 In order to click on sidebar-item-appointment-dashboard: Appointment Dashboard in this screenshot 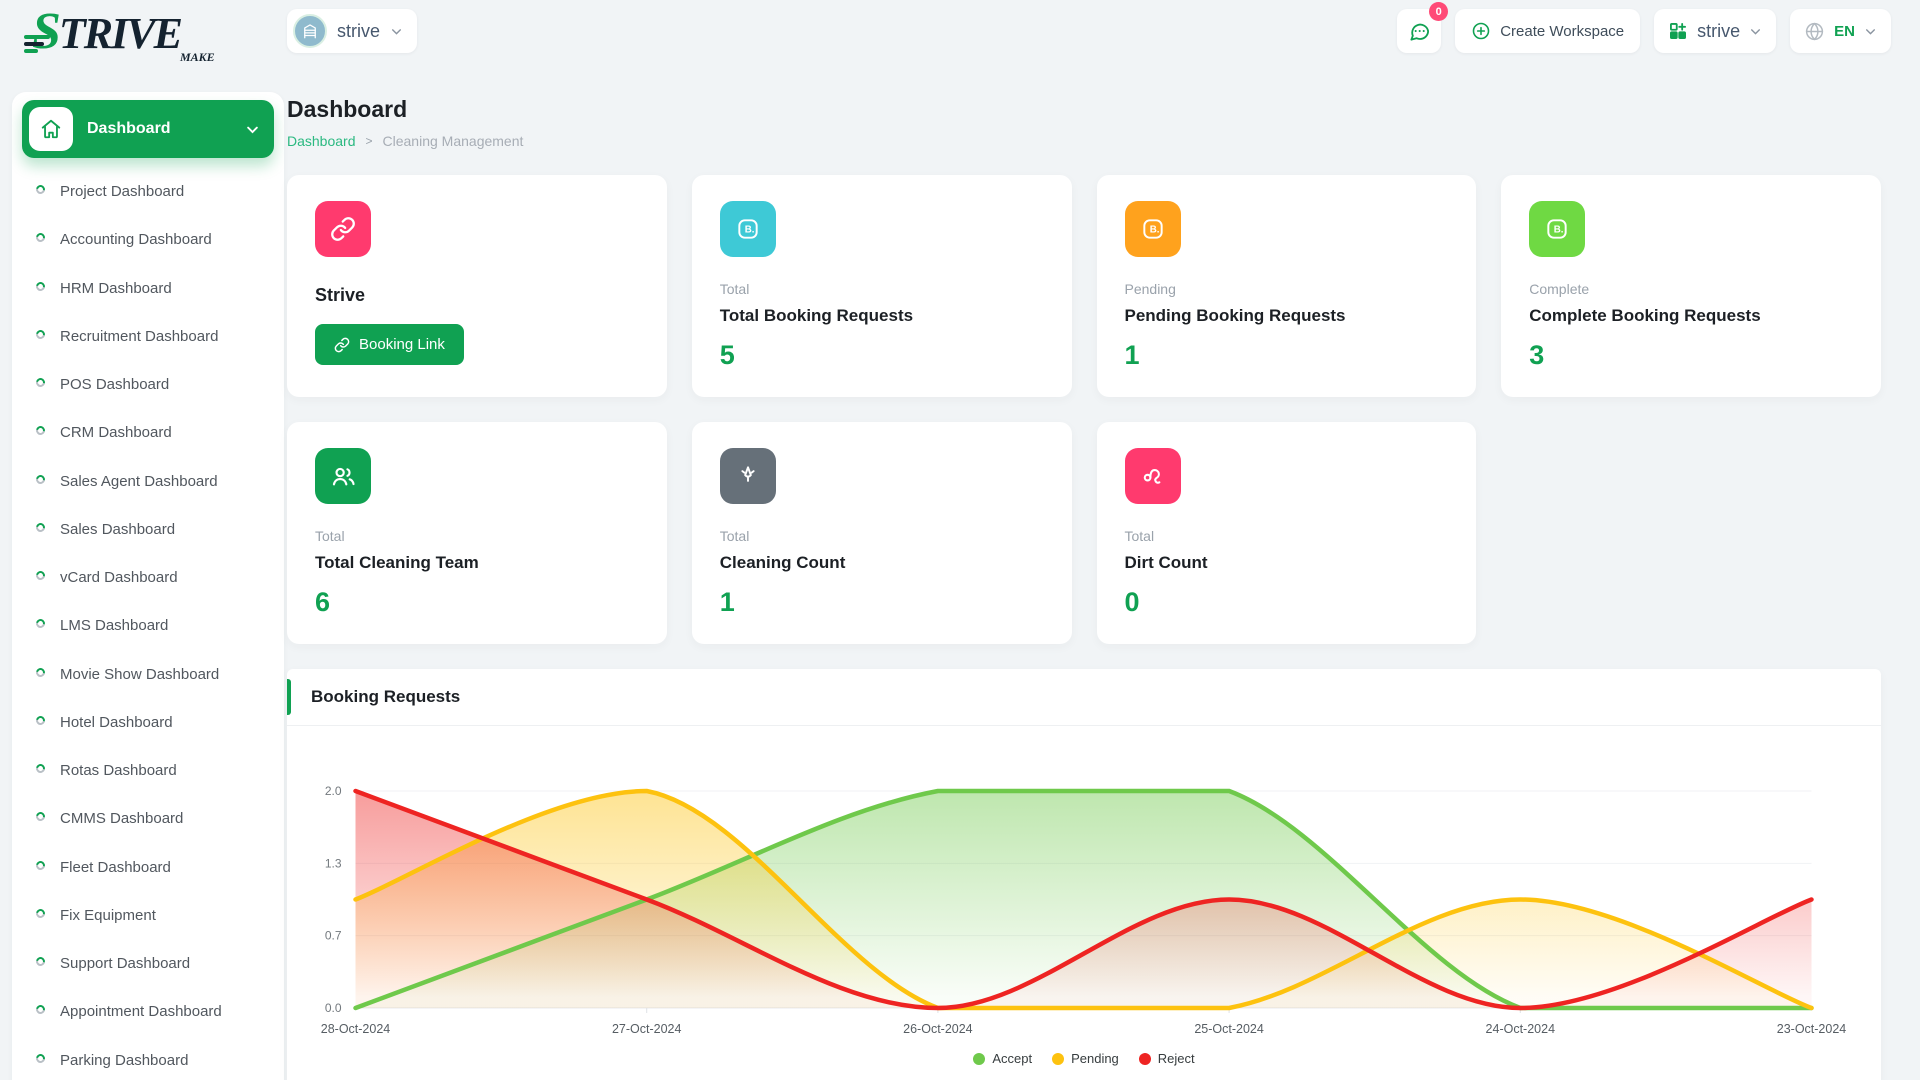, I will do `click(148, 1012)`.